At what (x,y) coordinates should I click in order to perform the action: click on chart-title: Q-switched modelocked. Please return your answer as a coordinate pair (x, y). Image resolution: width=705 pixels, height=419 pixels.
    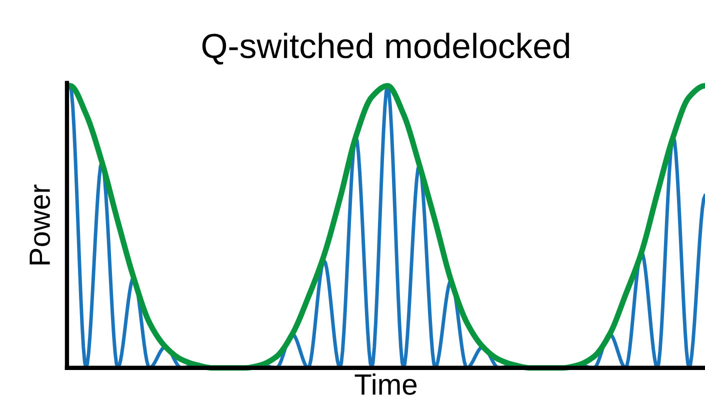
    Looking at the image, I should click on (386, 48).